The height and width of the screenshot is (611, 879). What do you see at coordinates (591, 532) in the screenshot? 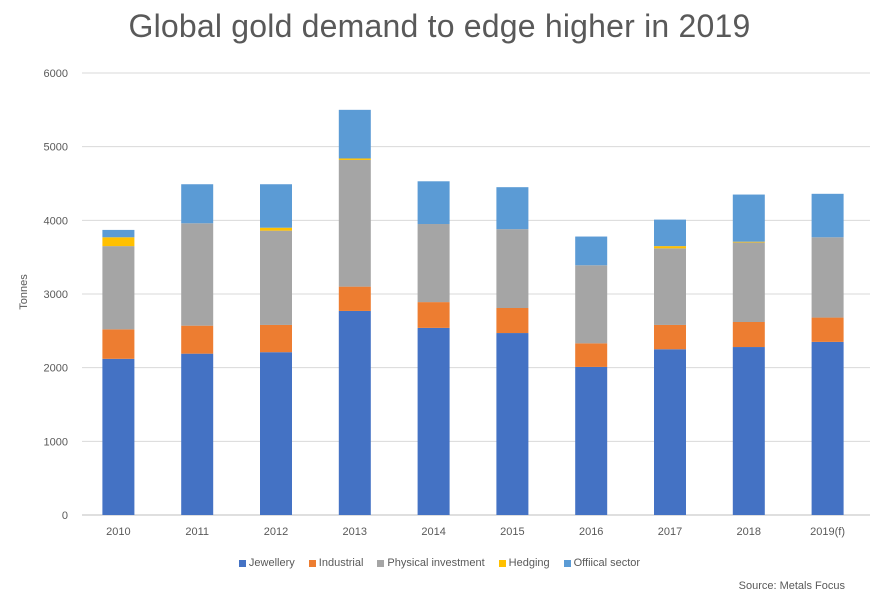
I see `x-tick-label: 2016` at bounding box center [591, 532].